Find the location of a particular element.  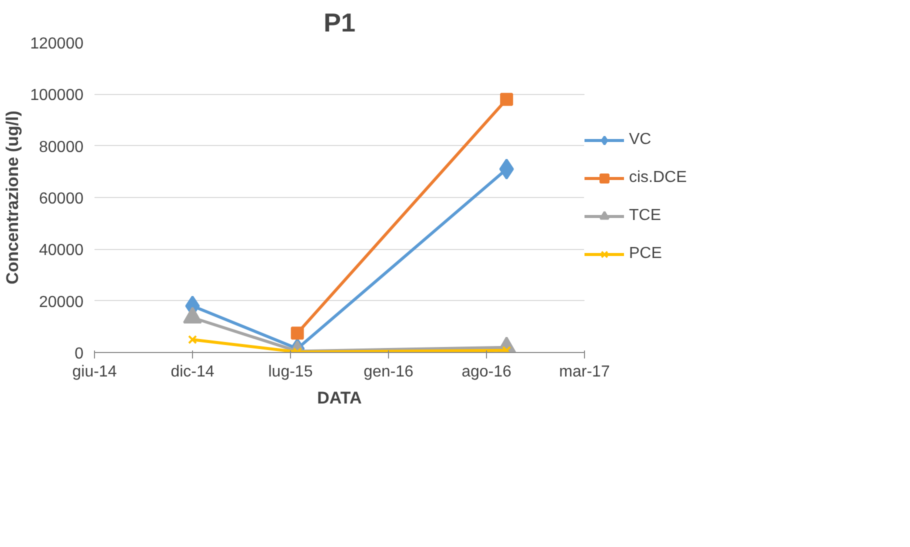

legend-label: VC is located at coordinates (640, 140).